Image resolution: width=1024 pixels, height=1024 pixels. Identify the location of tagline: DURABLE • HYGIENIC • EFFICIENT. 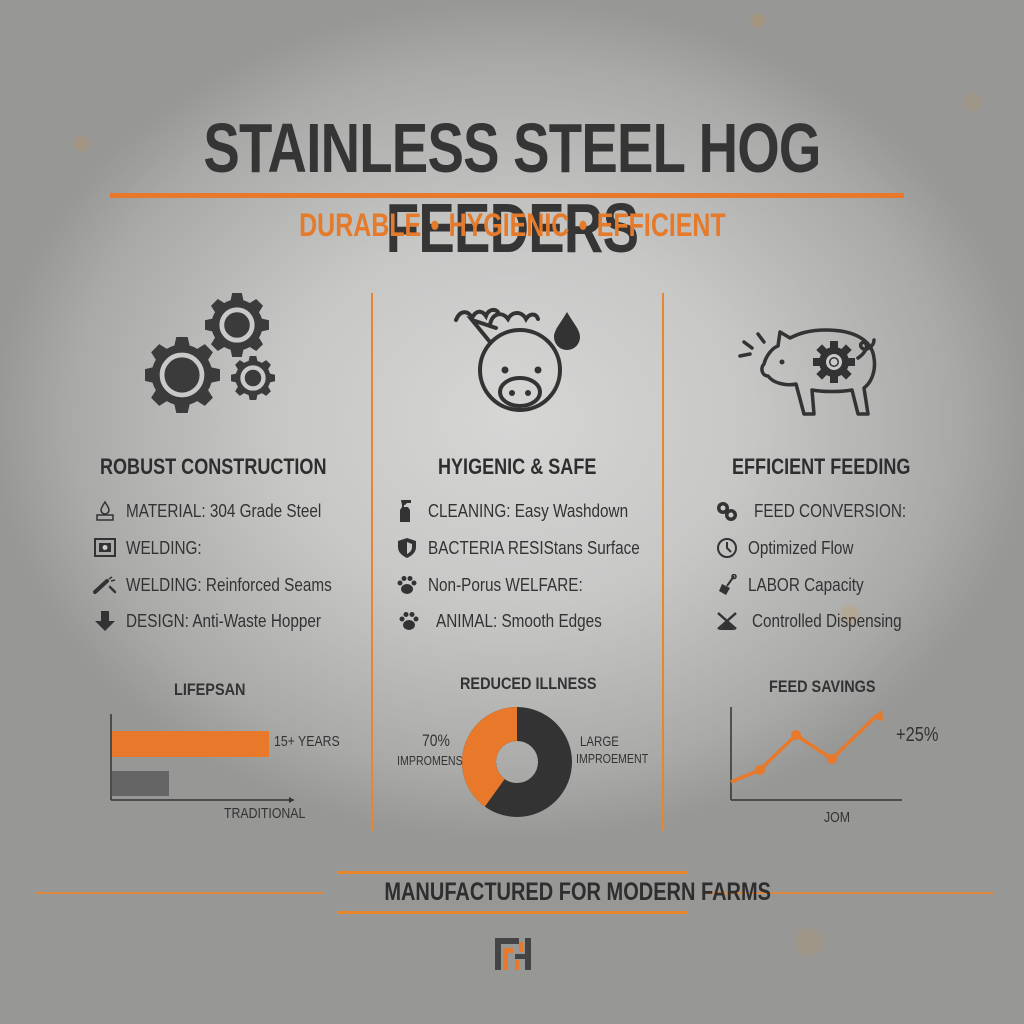
(512, 225).